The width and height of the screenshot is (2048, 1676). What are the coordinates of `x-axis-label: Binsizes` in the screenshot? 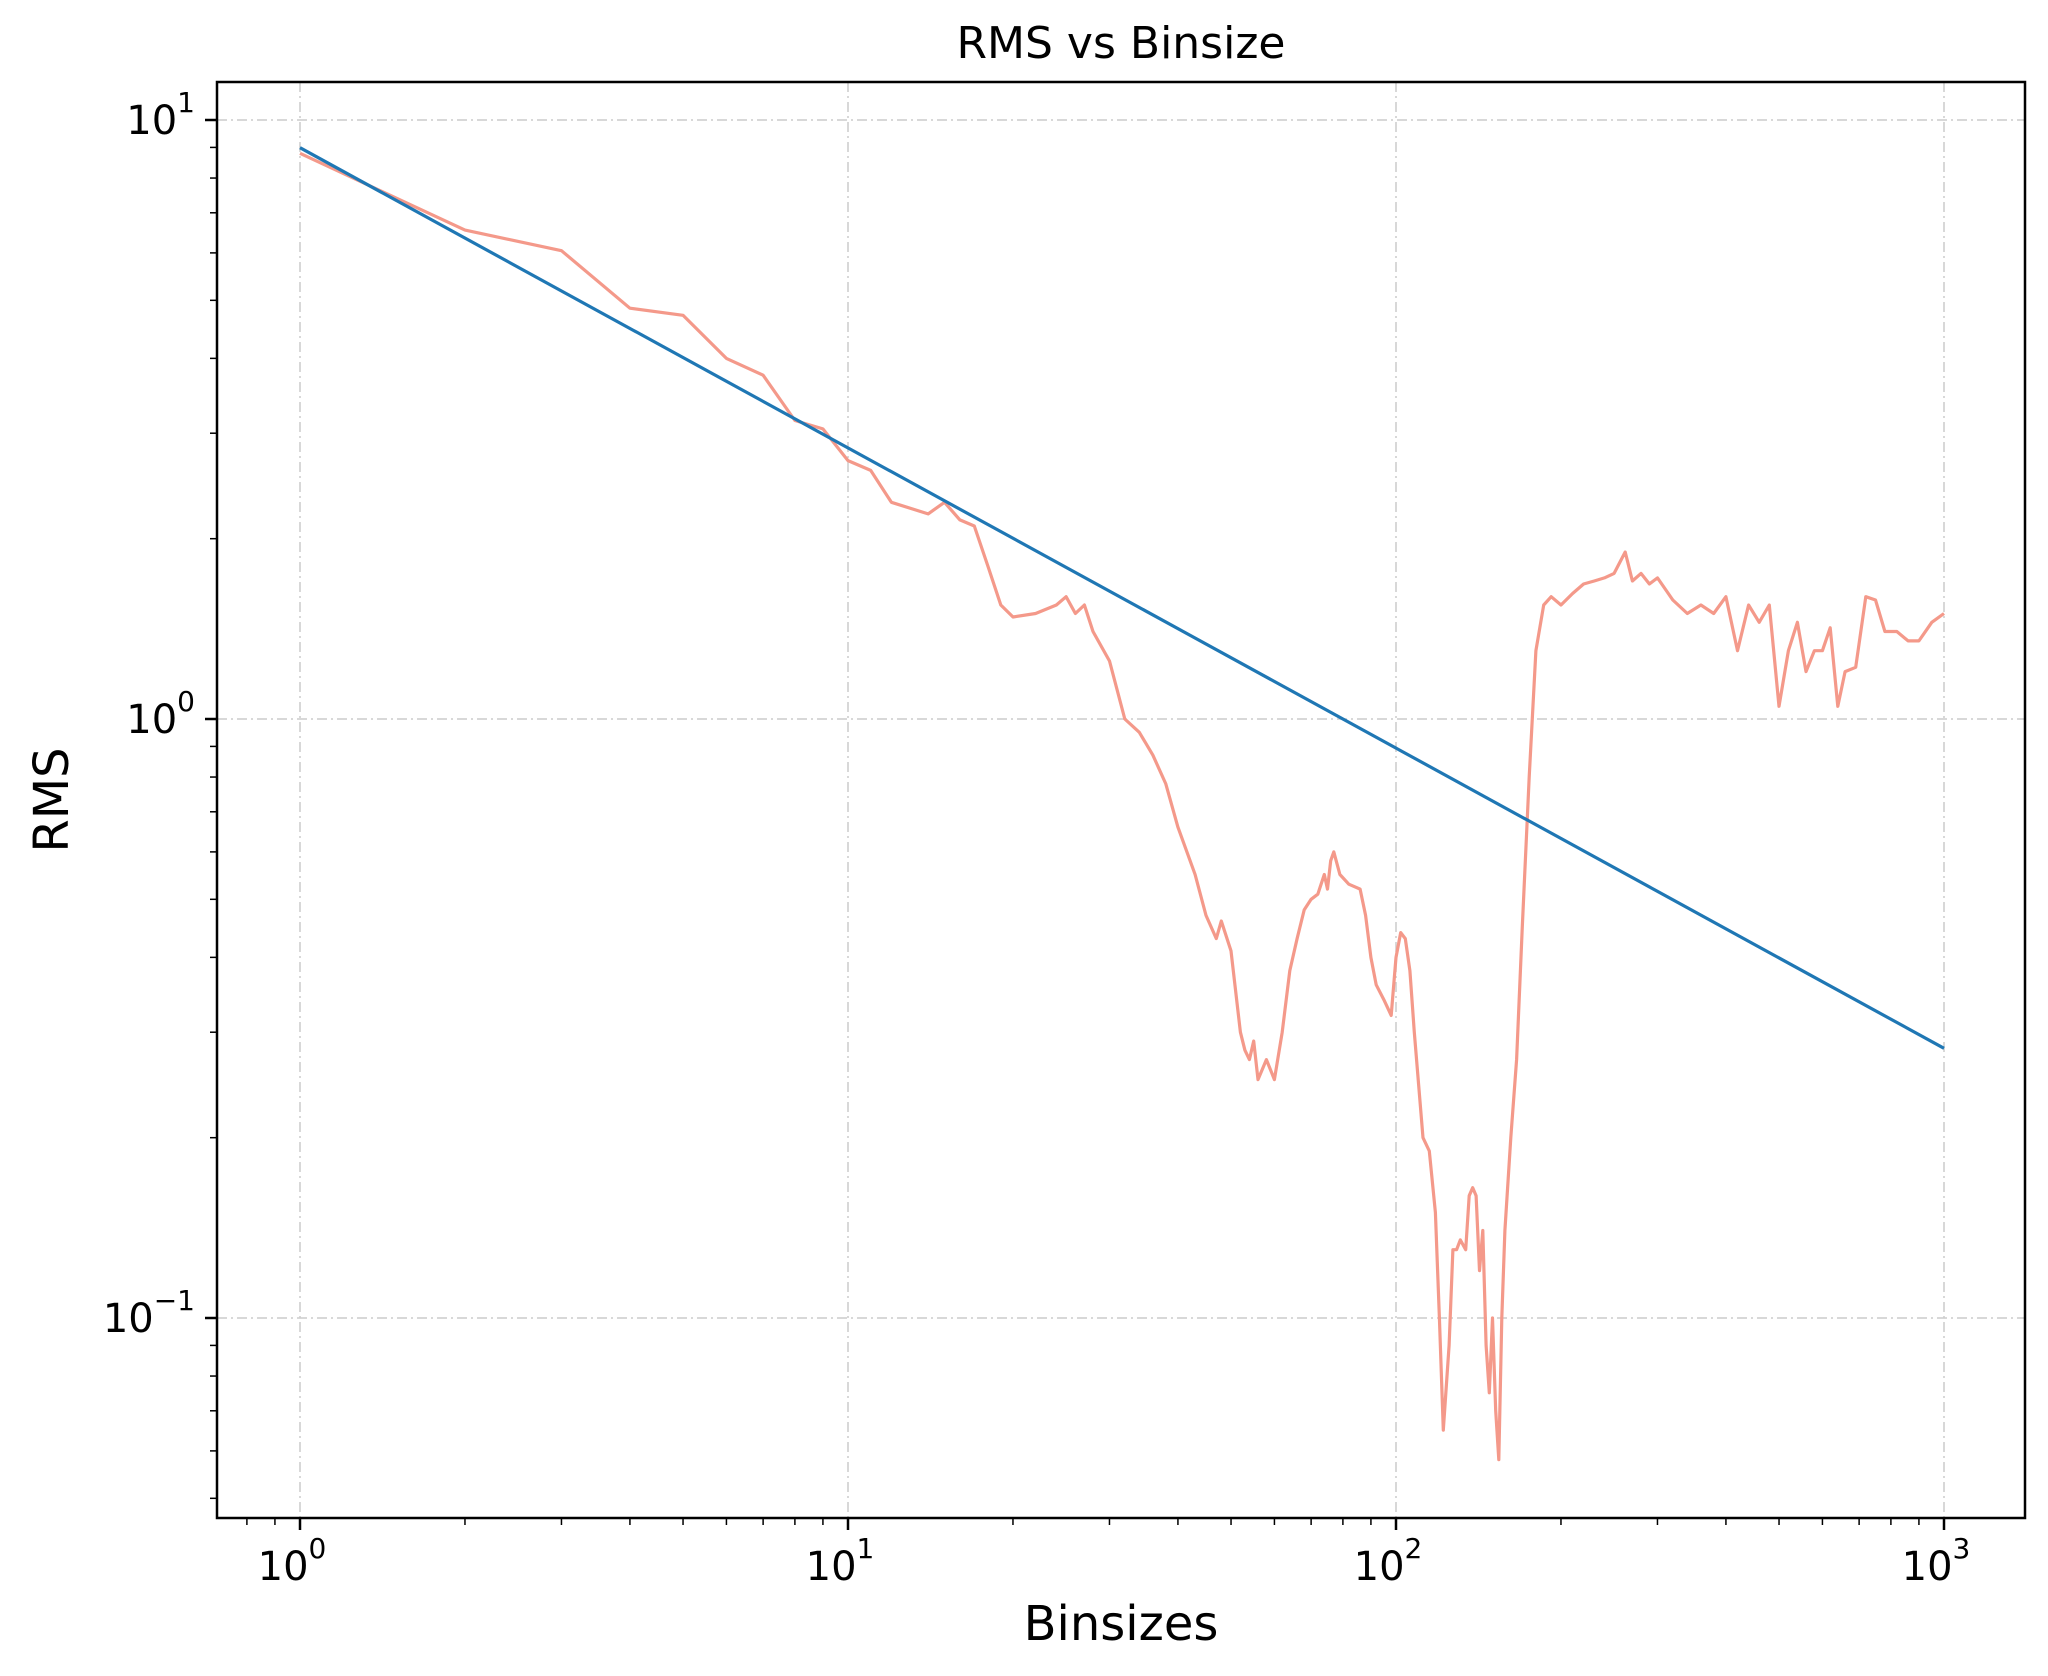 It's located at (1121, 1624).